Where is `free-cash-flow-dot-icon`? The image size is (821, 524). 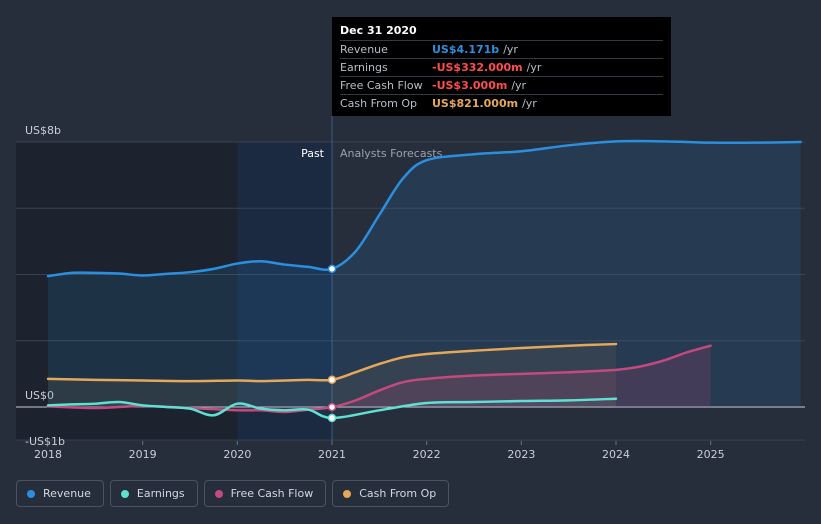 free-cash-flow-dot-icon is located at coordinates (218, 493).